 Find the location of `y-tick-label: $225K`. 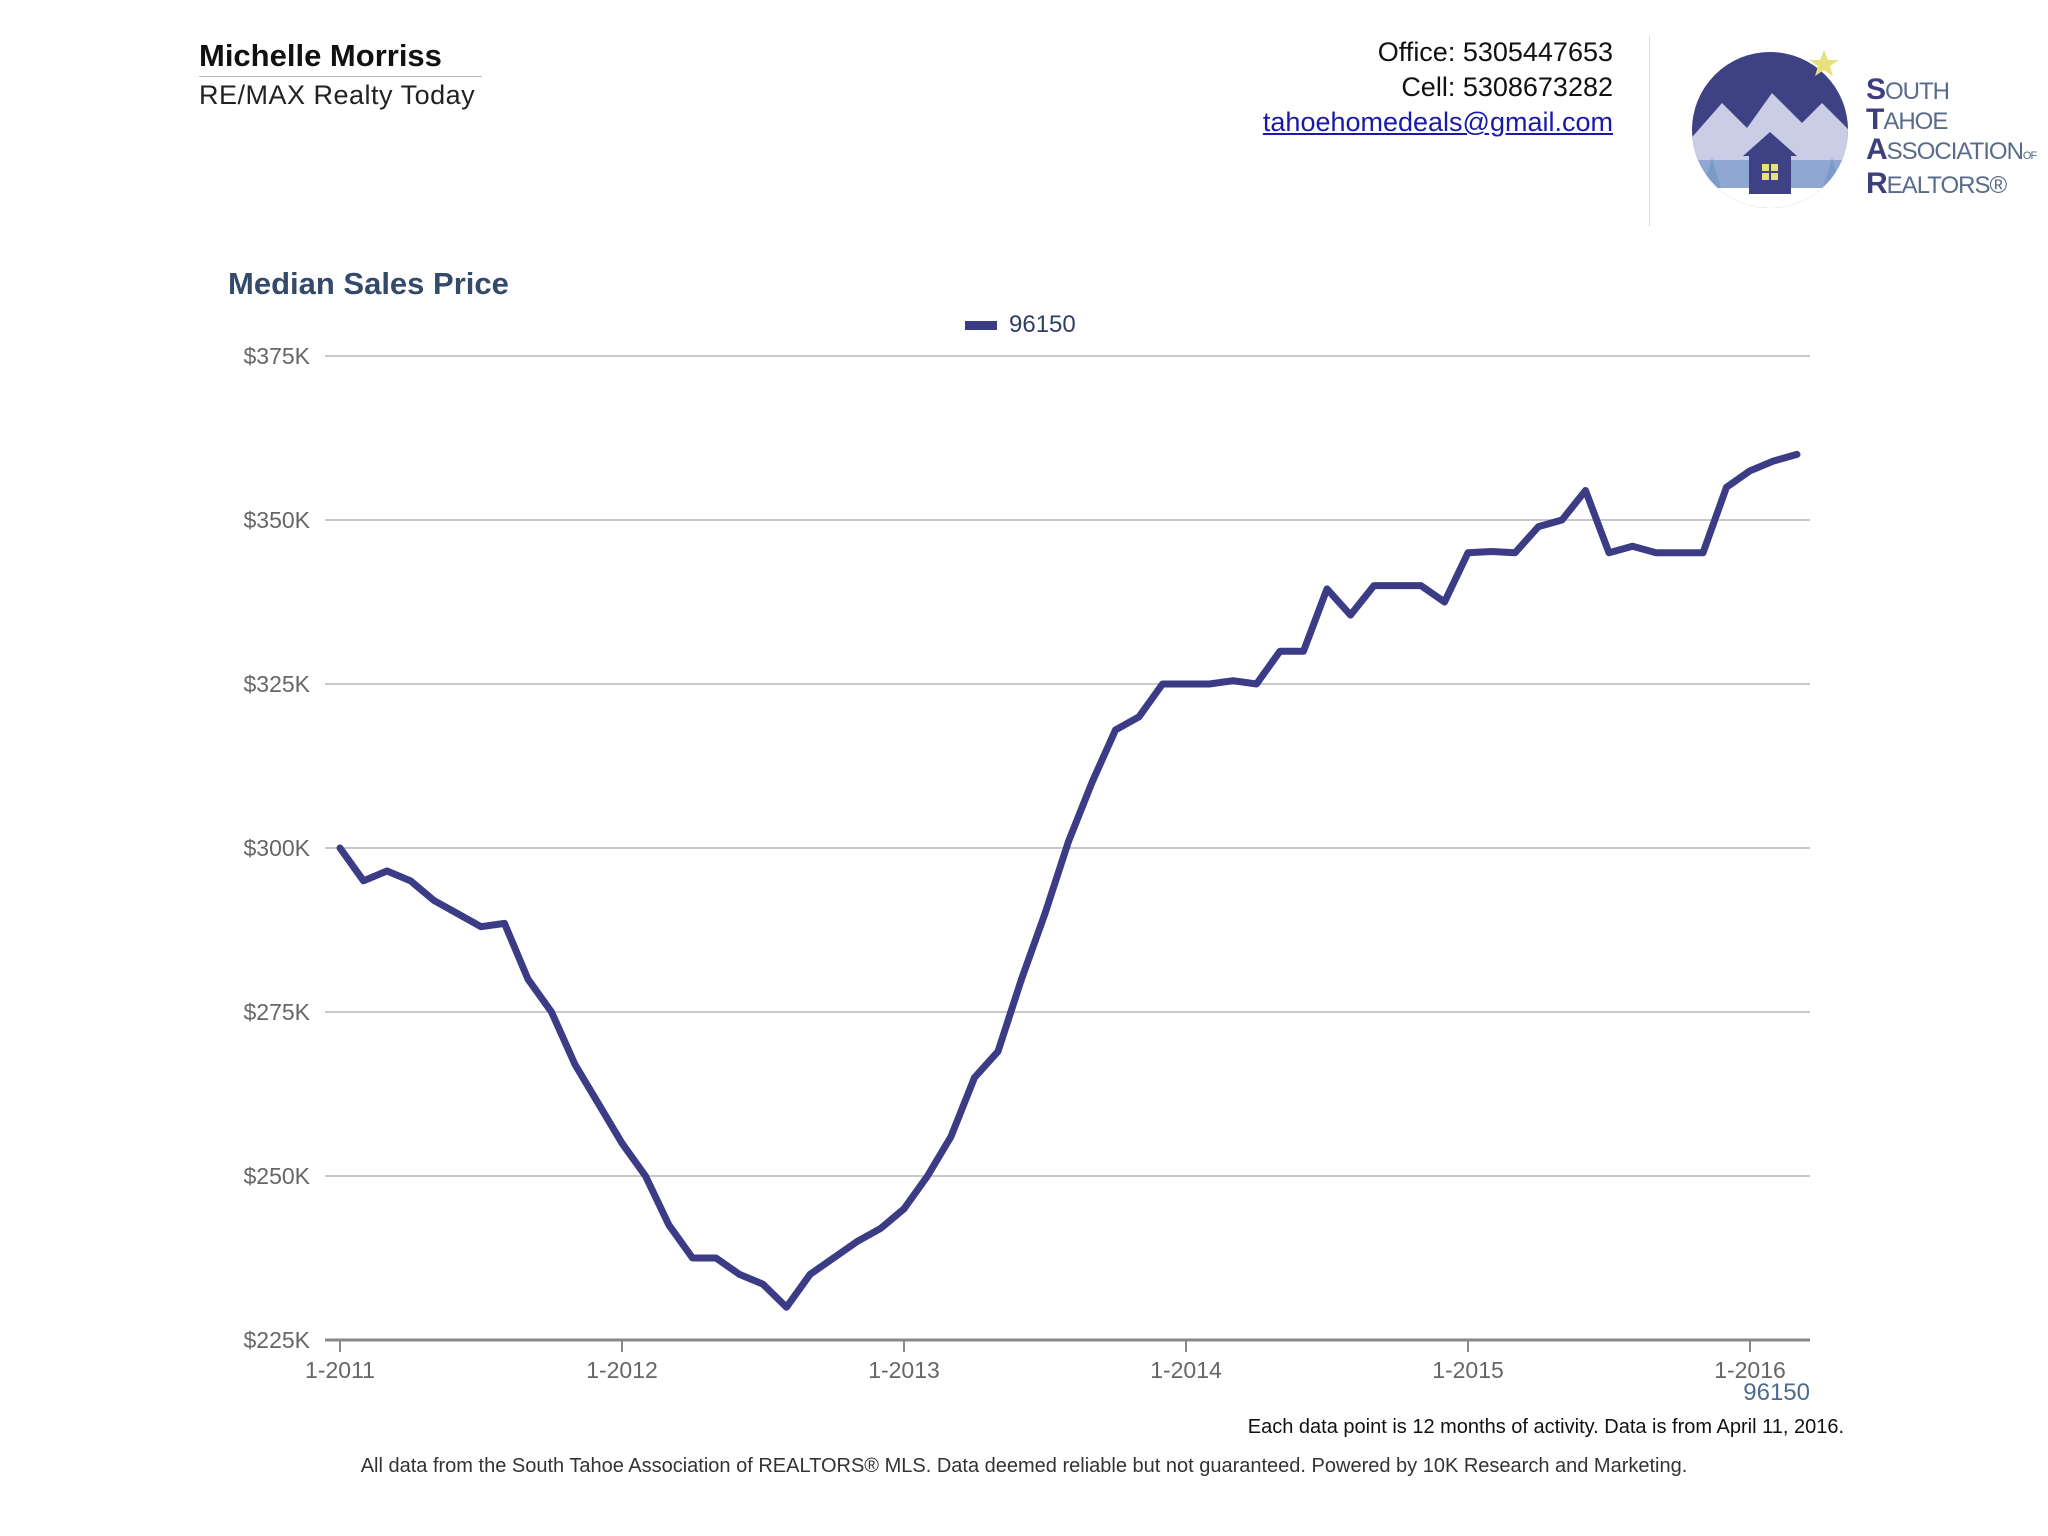

y-tick-label: $225K is located at coordinates (276, 1340).